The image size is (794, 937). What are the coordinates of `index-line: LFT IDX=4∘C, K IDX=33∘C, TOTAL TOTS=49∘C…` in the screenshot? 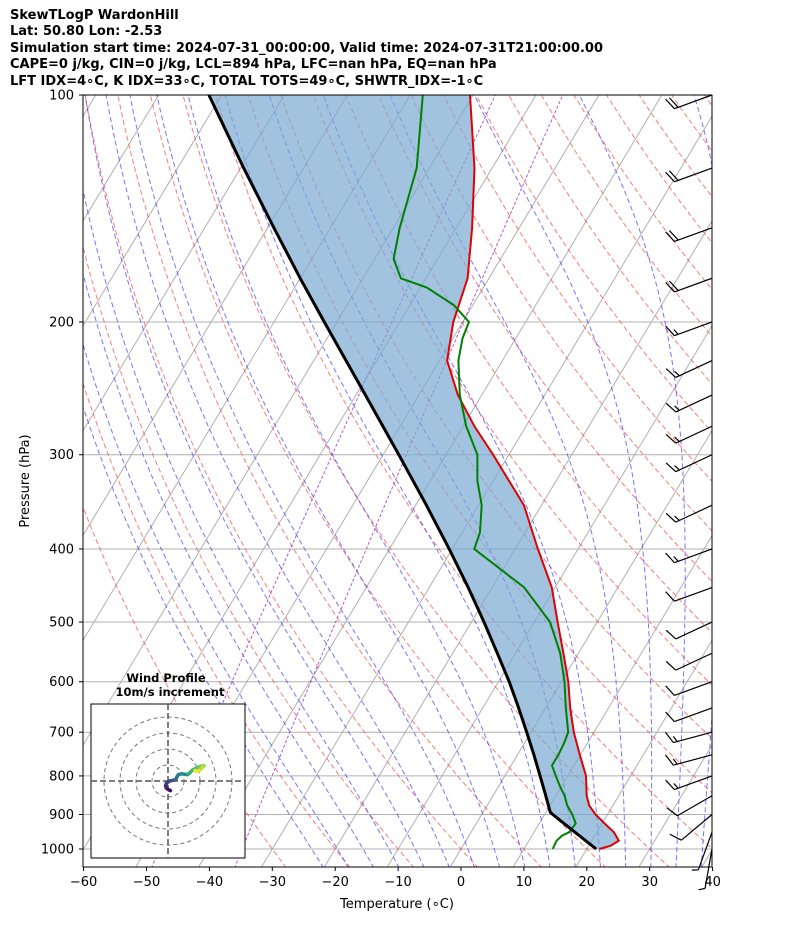 It's located at (247, 81).